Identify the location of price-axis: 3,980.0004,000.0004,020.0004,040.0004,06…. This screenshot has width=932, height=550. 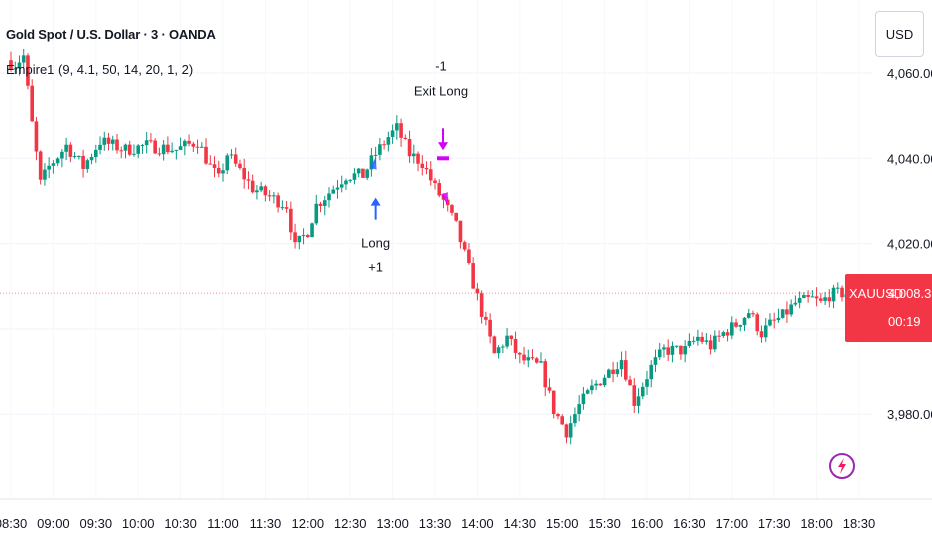
(909, 244).